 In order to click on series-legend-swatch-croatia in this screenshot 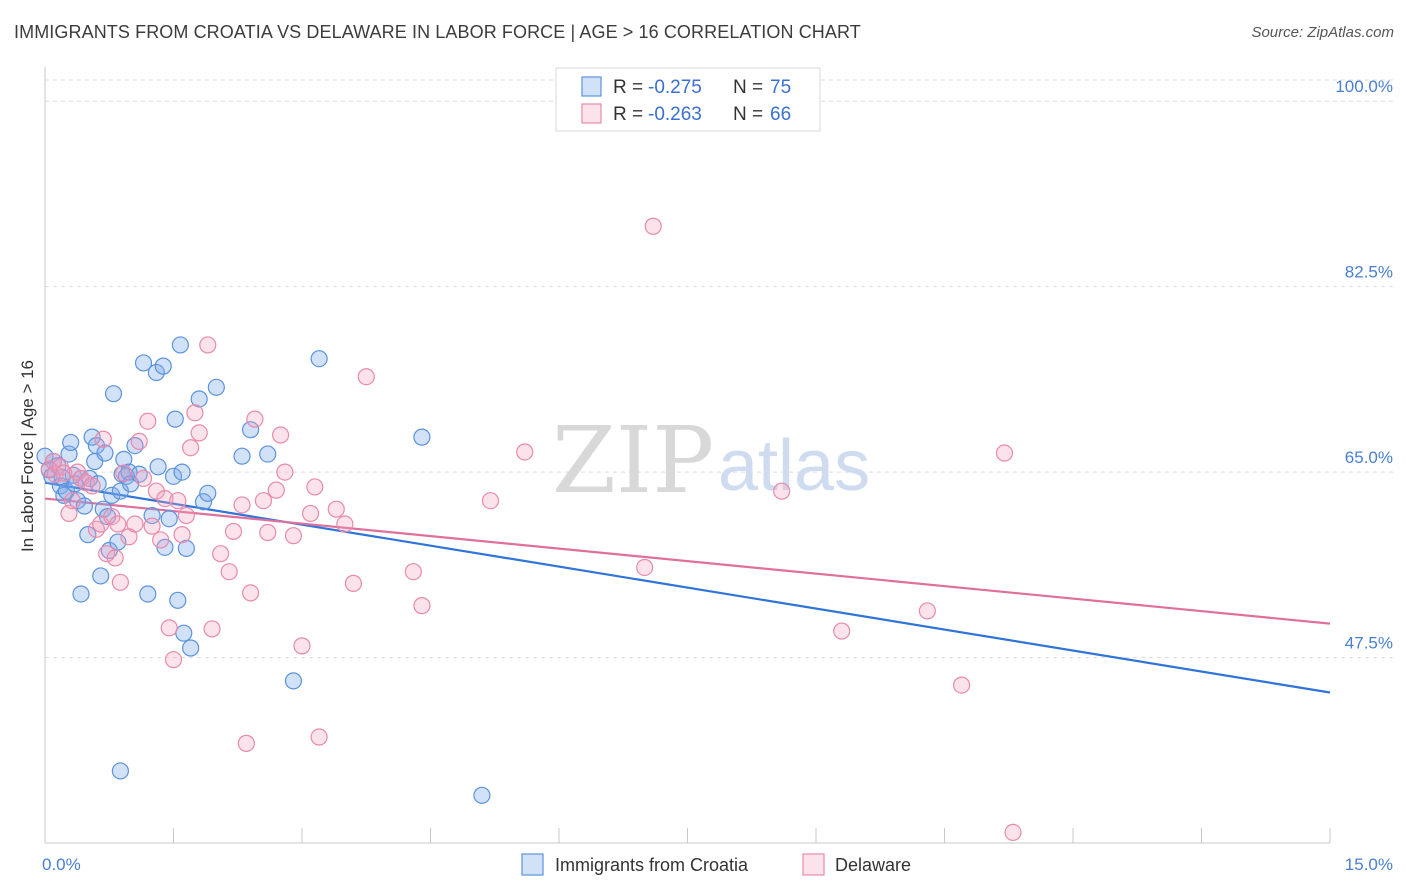, I will do `click(532, 864)`.